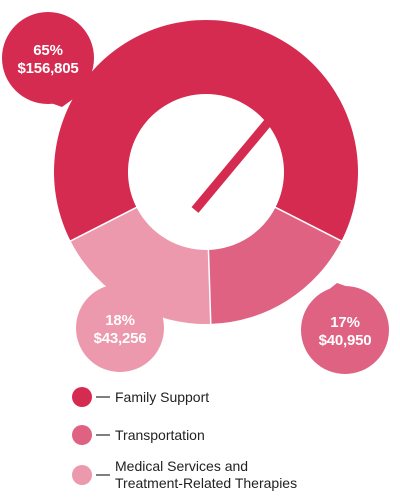  What do you see at coordinates (344, 322) in the screenshot?
I see `percent-label: 17%` at bounding box center [344, 322].